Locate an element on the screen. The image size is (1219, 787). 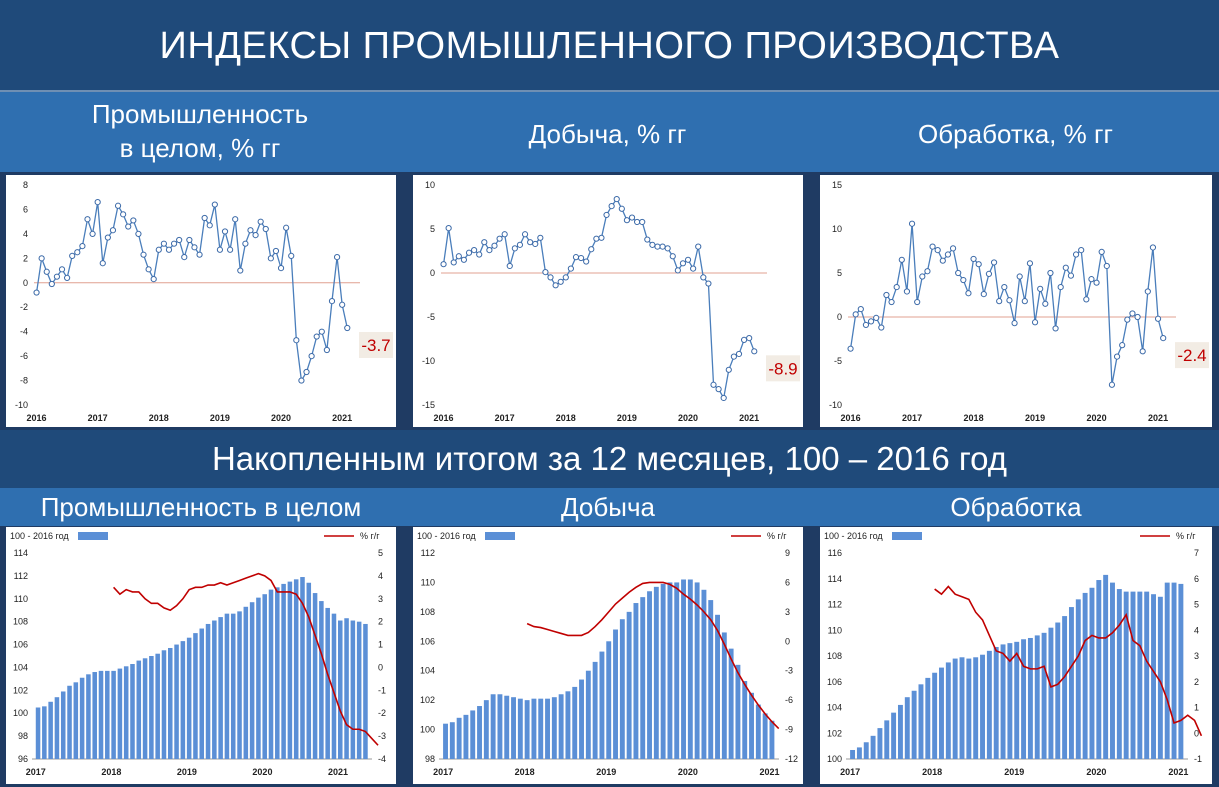
legend-bar-label: 100 - 2016 год is located at coordinates (39, 536).